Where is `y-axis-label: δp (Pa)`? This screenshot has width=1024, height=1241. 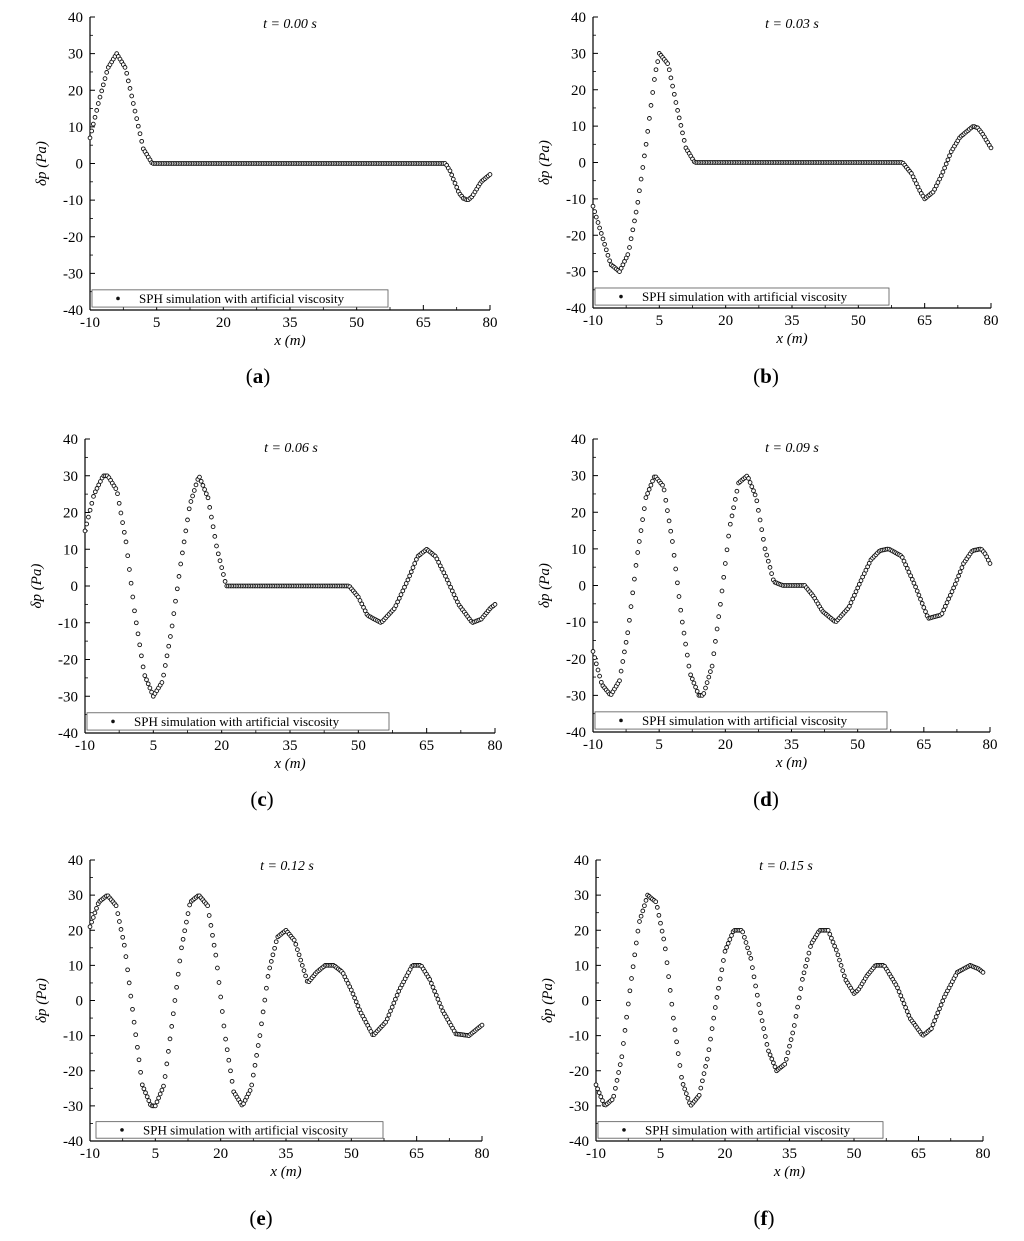
y-axis-label: δp (Pa) is located at coordinates (42, 1000).